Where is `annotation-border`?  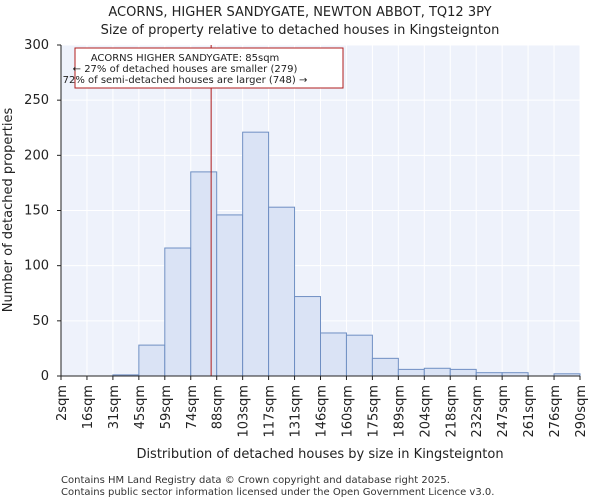 annotation-border is located at coordinates (209, 68).